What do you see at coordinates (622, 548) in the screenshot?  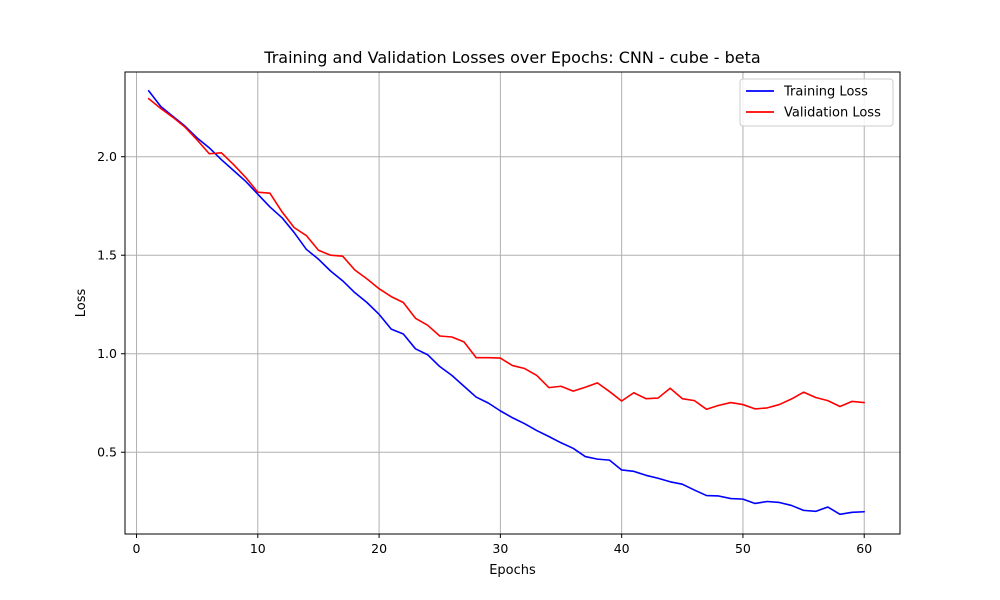 I see `x-tick-label: 40` at bounding box center [622, 548].